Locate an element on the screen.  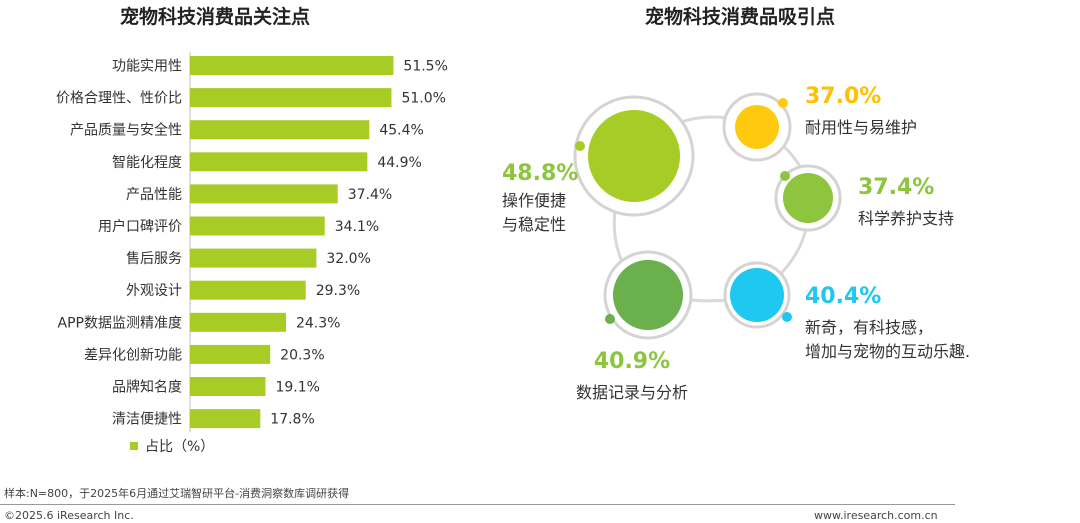
value-label: 51.0% is located at coordinates (423, 99).